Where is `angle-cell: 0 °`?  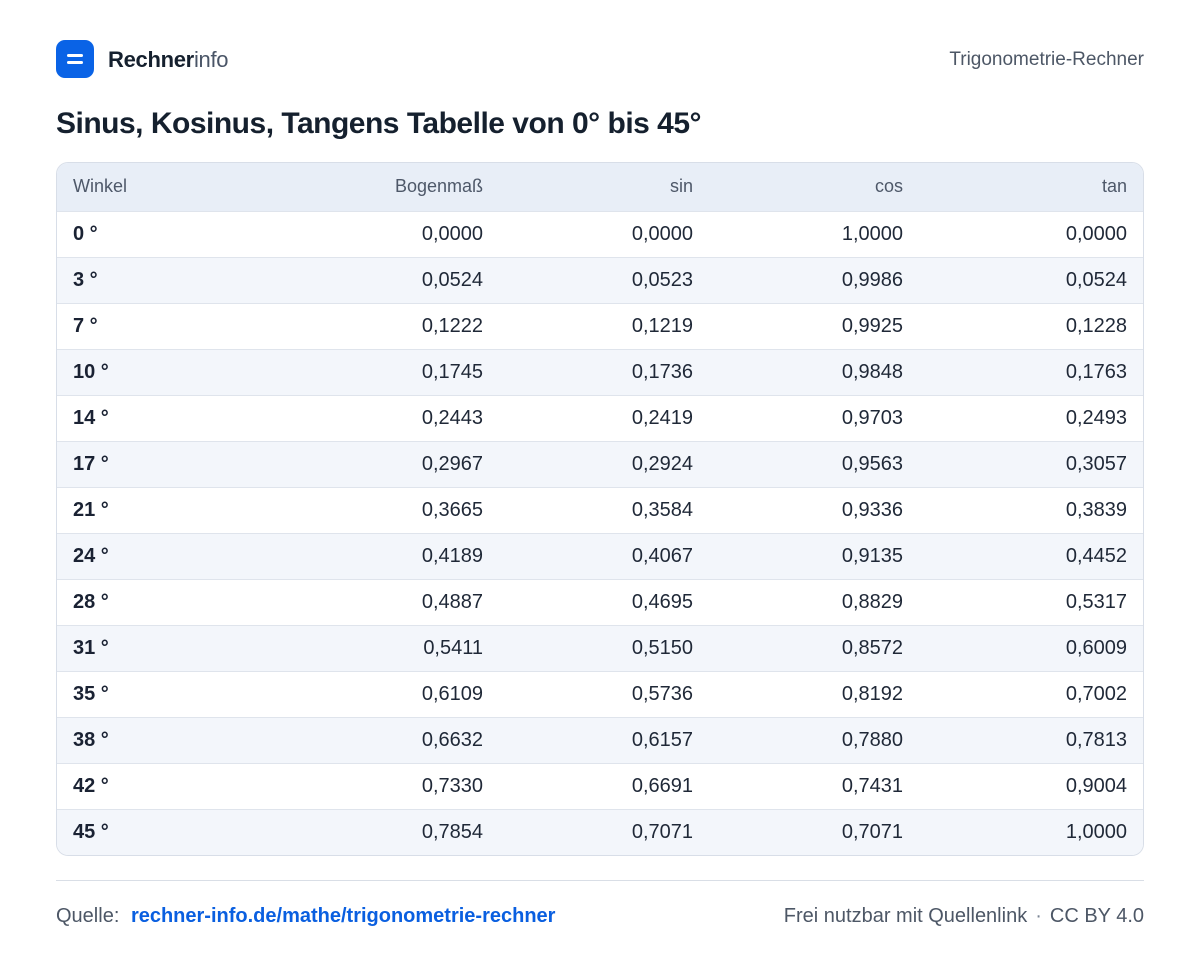
angle-cell: 0 ° is located at coordinates (85, 233).